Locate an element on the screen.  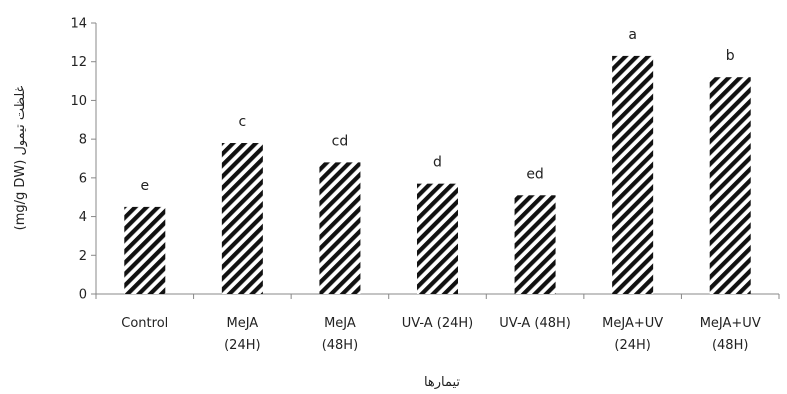
x-tick-label: UV-A (48H) is located at coordinates (535, 323).